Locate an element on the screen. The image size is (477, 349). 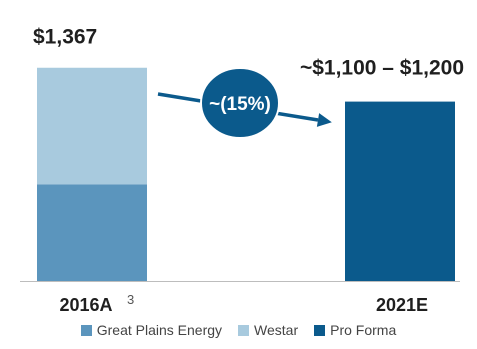
legend-label: Pro Forma is located at coordinates (363, 330).